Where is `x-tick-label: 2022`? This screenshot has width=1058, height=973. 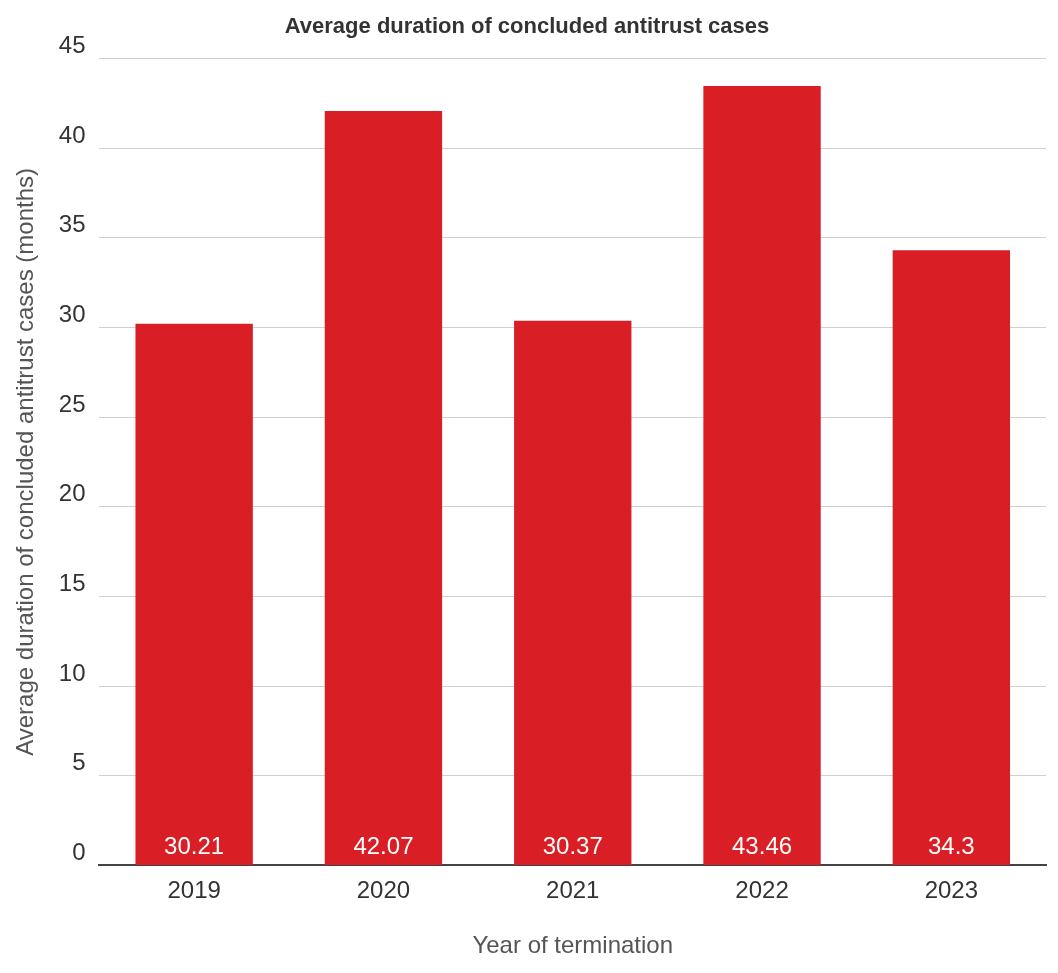 x-tick-label: 2022 is located at coordinates (762, 890).